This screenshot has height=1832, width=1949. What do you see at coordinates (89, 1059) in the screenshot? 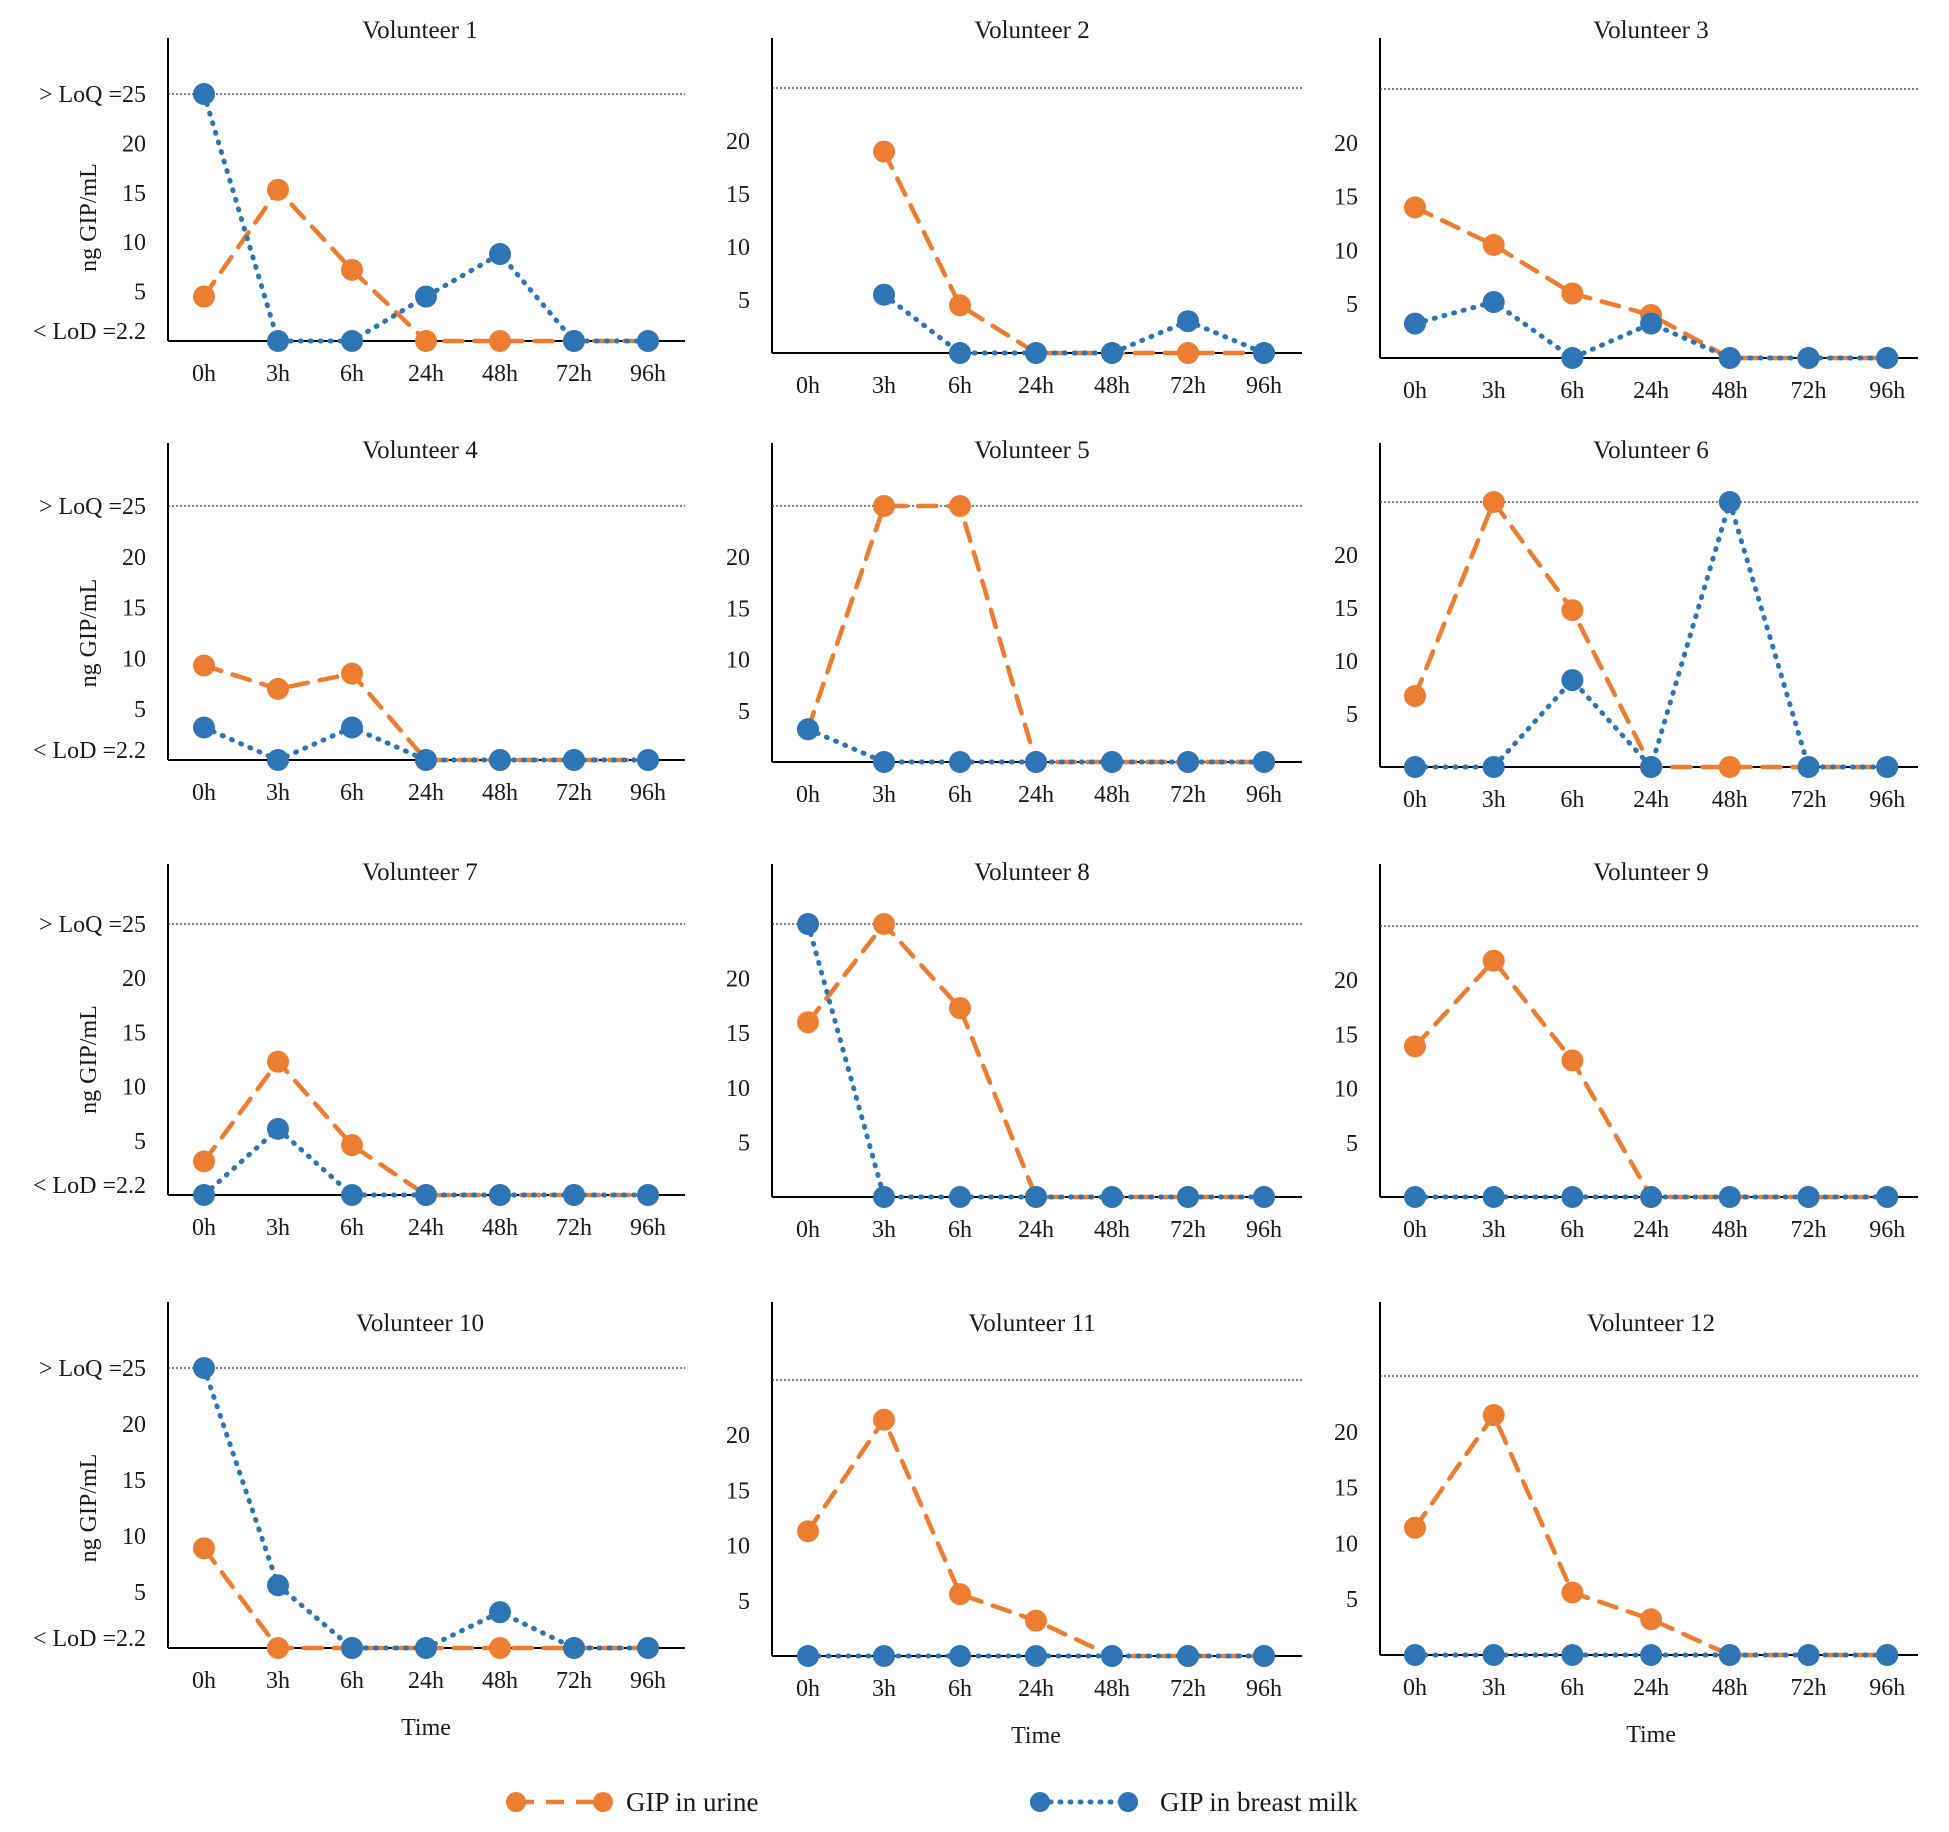
I see `y-axis-label: ng GIP/mL` at bounding box center [89, 1059].